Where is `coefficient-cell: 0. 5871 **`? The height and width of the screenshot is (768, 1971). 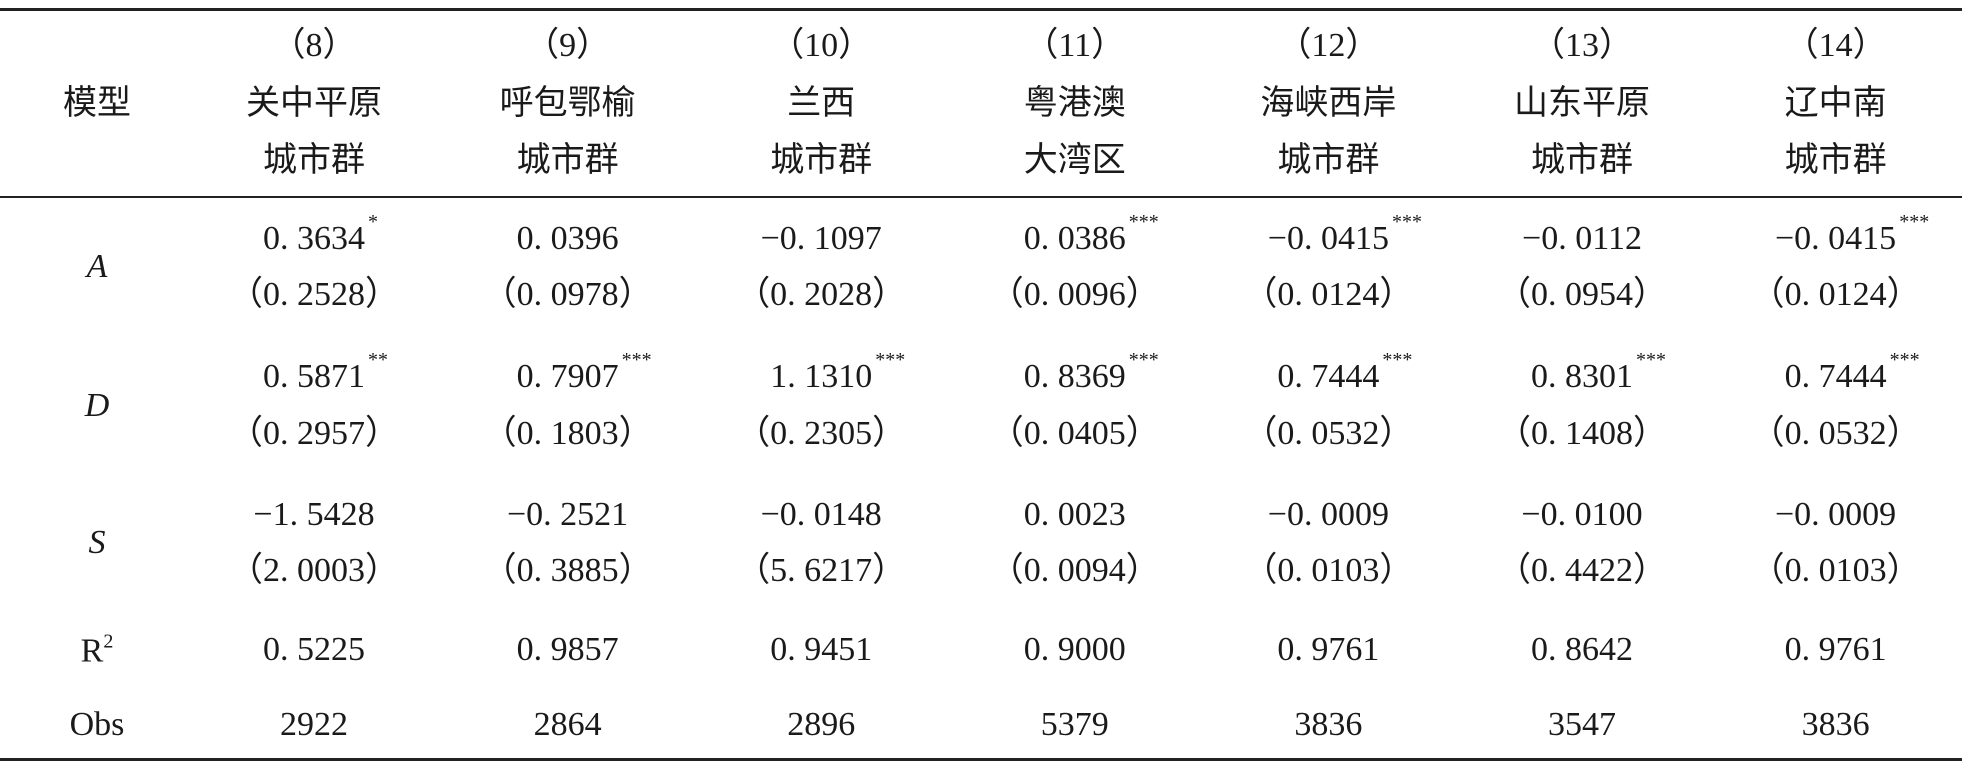 coefficient-cell: 0. 5871 ** is located at coordinates (325, 372).